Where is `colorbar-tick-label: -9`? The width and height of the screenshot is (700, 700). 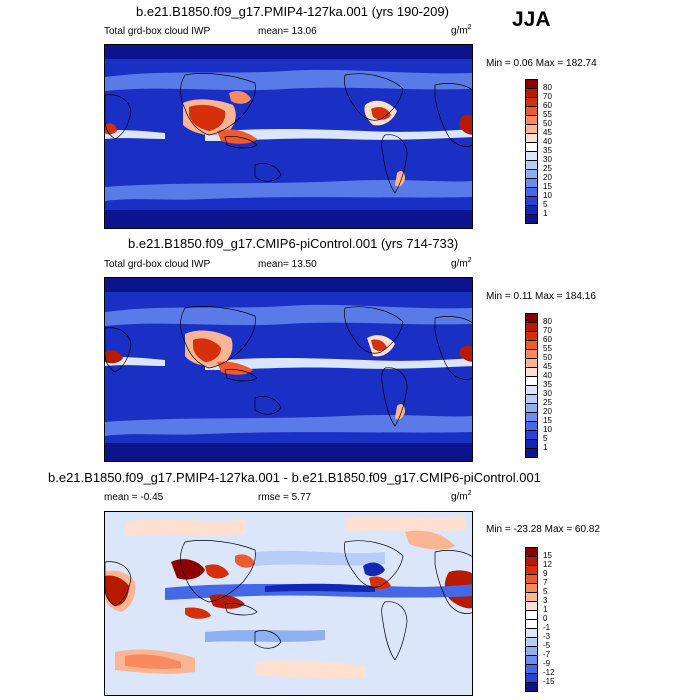 colorbar-tick-label: -9 is located at coordinates (547, 663).